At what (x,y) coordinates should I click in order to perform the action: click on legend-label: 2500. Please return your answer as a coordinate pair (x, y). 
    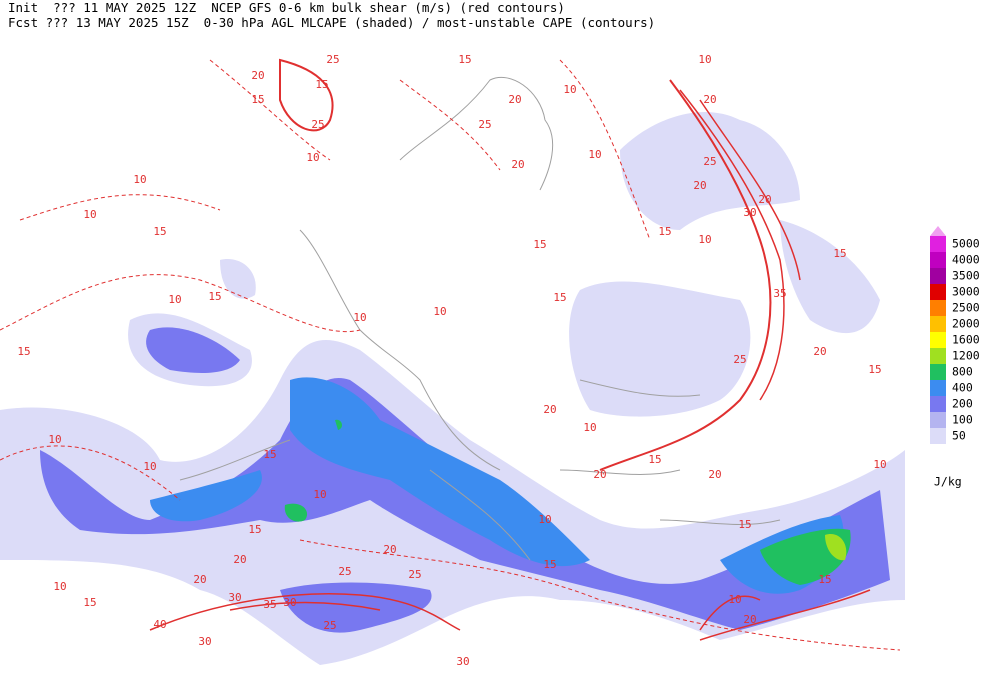
    Looking at the image, I should click on (966, 308).